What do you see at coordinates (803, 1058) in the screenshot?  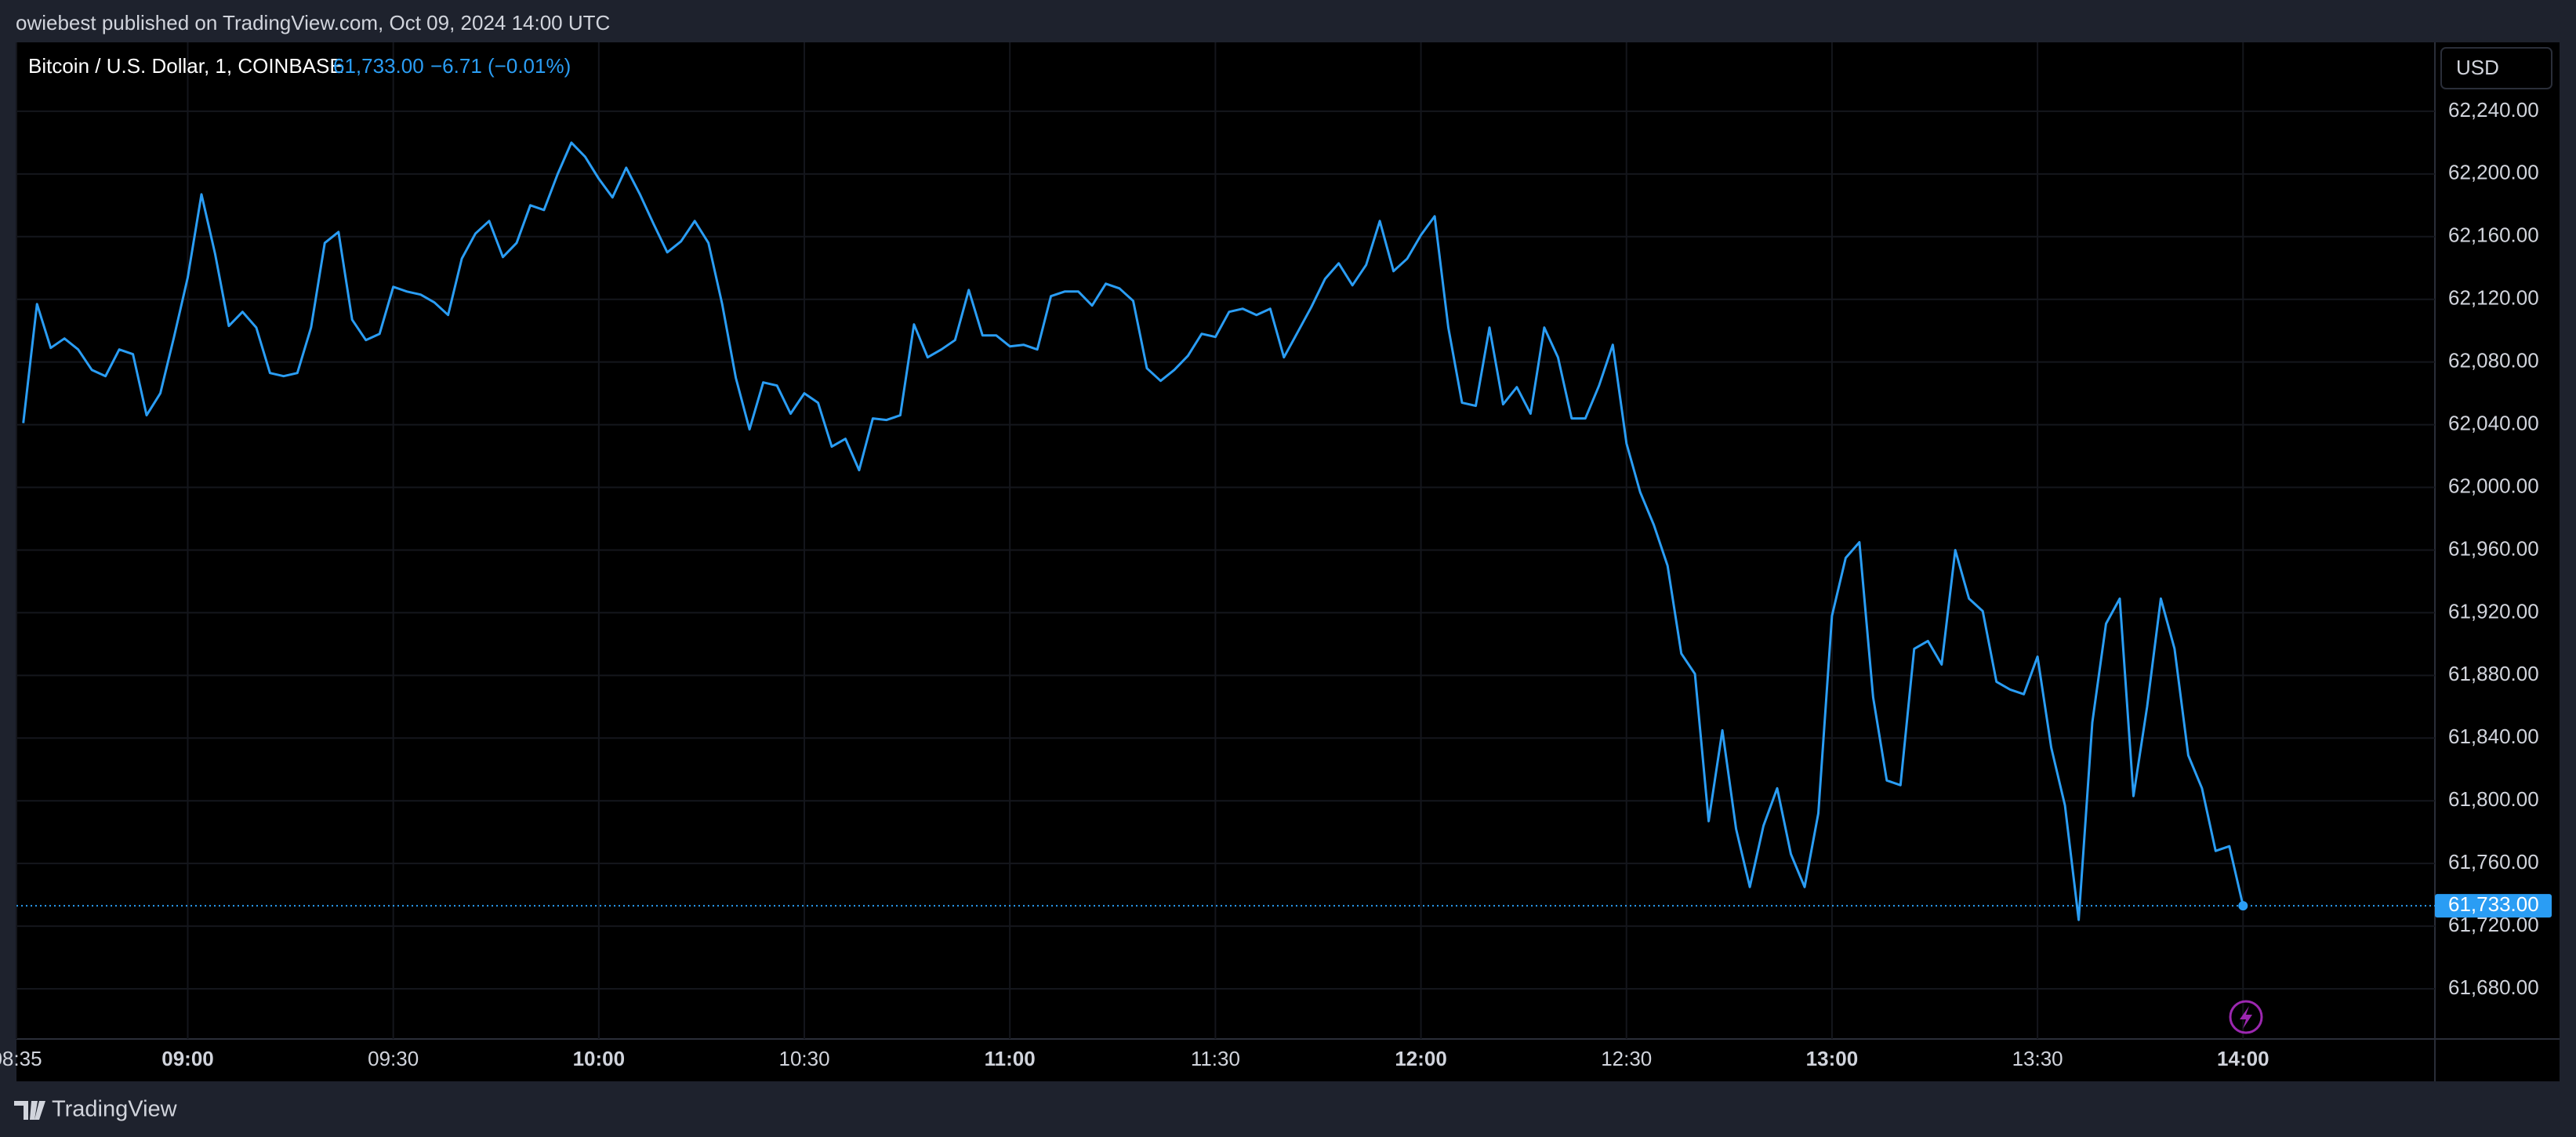 I see `x-tick-label: 10:30` at bounding box center [803, 1058].